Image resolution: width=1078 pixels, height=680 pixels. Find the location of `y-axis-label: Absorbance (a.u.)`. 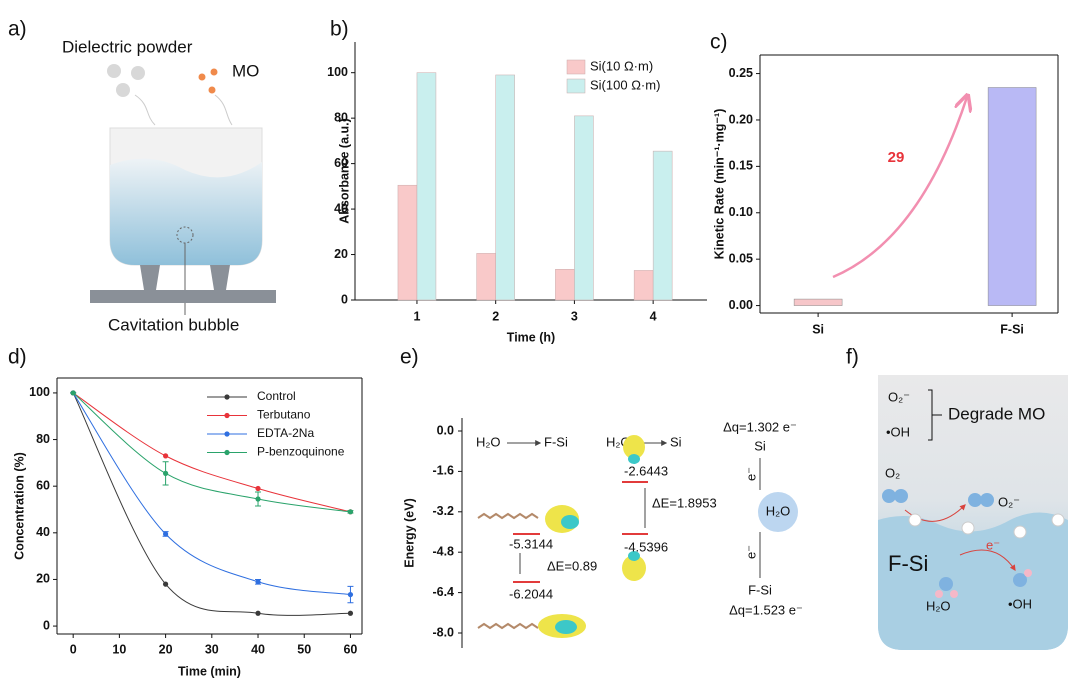

y-axis-label: Absorbance (a.u.) is located at coordinates (344, 171).